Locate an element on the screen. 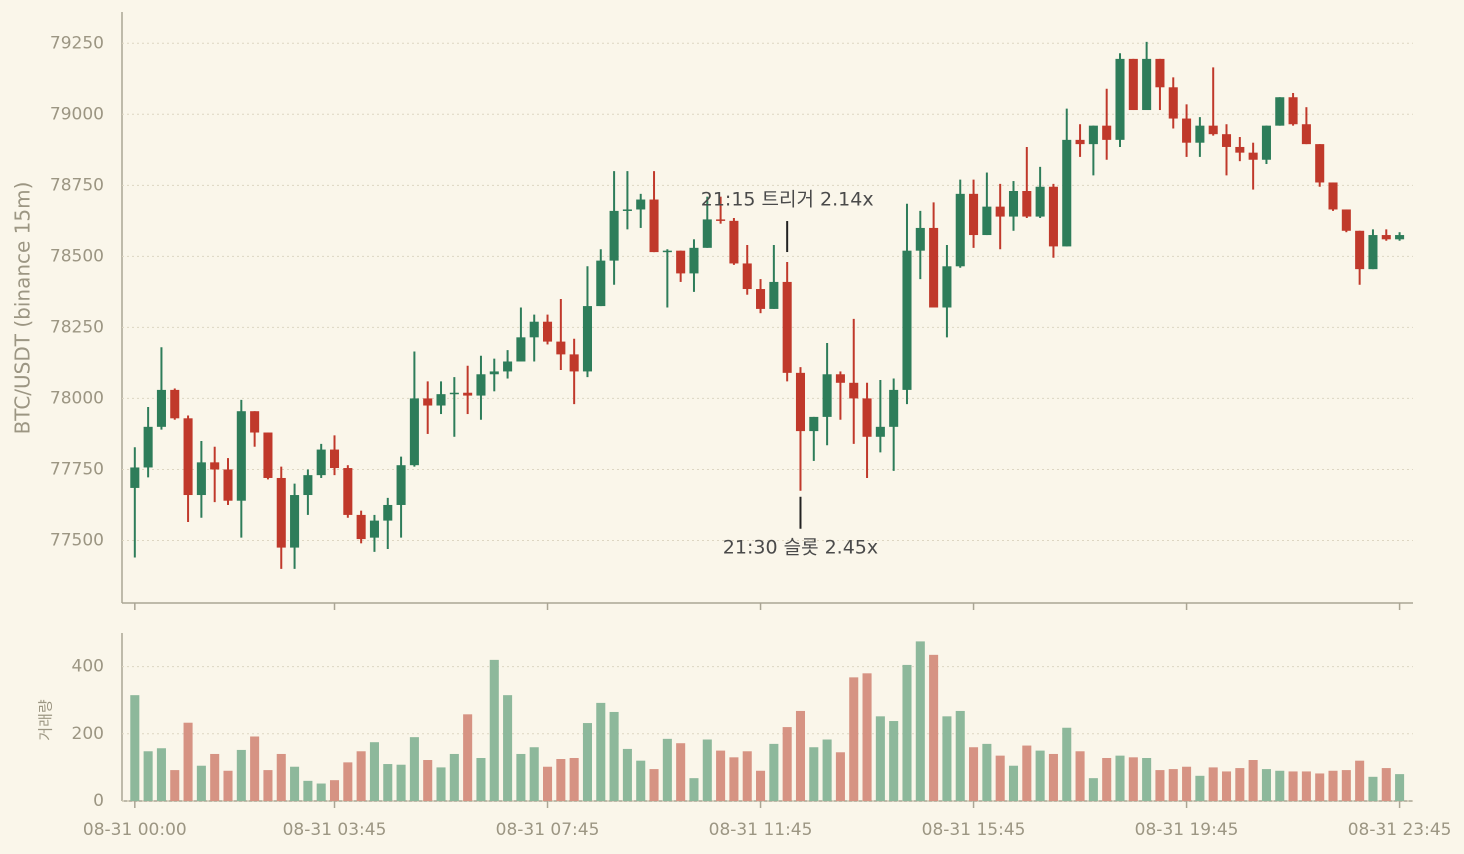 Image resolution: width=1464 pixels, height=854 pixels. y-tick-label: 77750 is located at coordinates (77, 469).